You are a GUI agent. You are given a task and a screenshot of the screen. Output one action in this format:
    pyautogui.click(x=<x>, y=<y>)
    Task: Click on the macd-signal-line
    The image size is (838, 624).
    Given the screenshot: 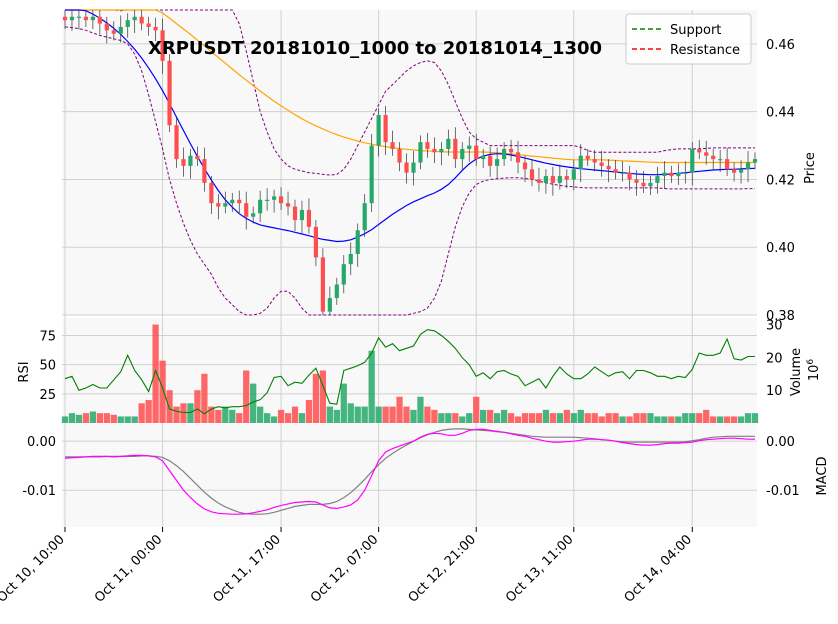 What is the action you would take?
    pyautogui.click(x=410, y=471)
    